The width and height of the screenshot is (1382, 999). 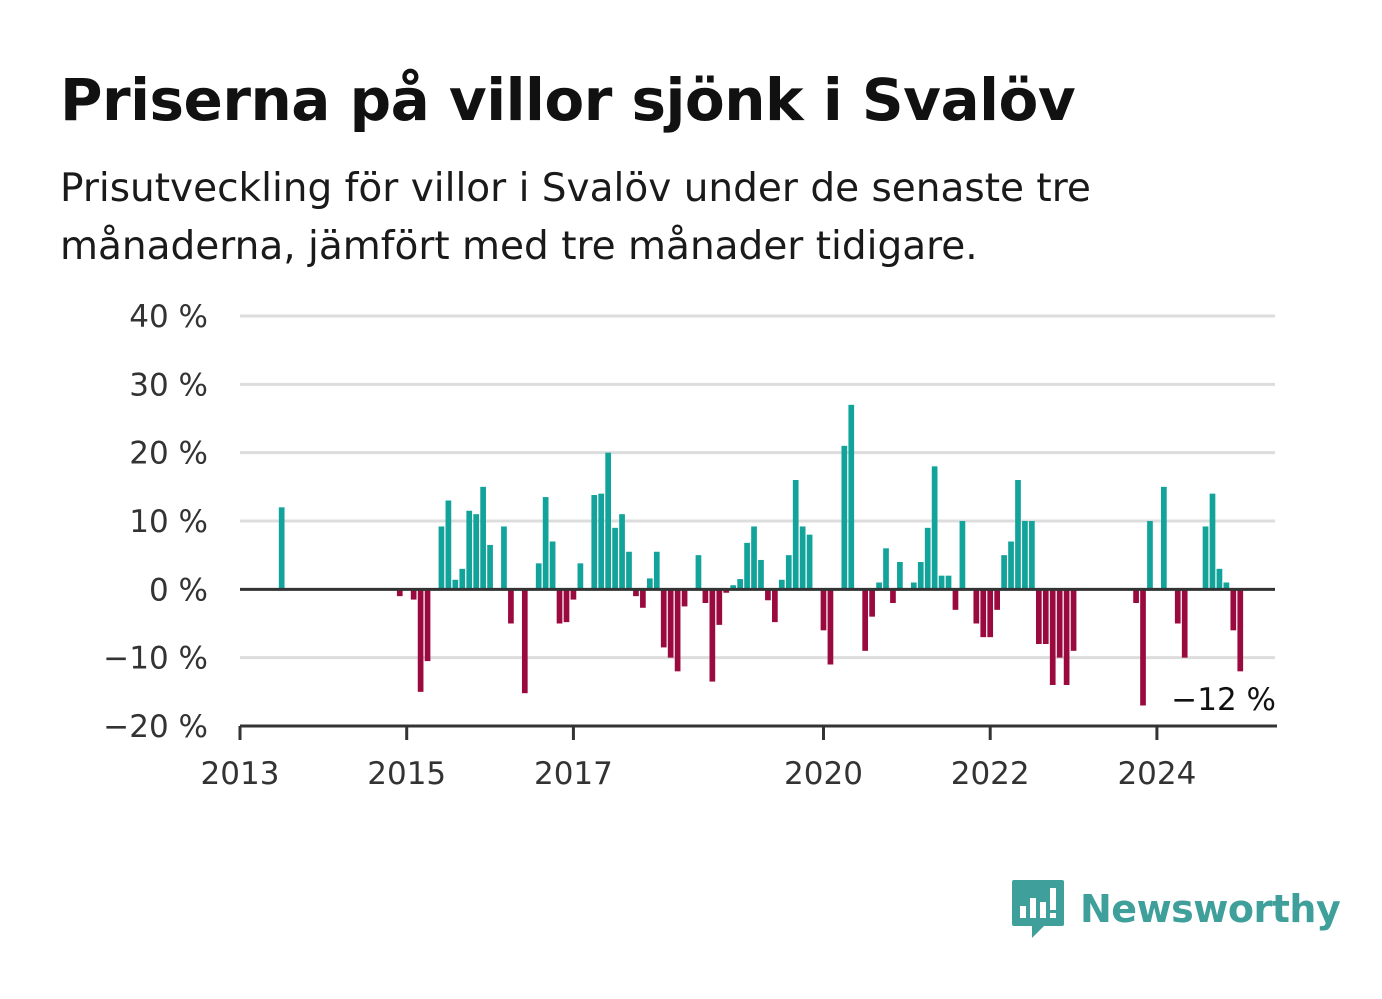 What do you see at coordinates (573, 774) in the screenshot?
I see `x-tick-label: 2017` at bounding box center [573, 774].